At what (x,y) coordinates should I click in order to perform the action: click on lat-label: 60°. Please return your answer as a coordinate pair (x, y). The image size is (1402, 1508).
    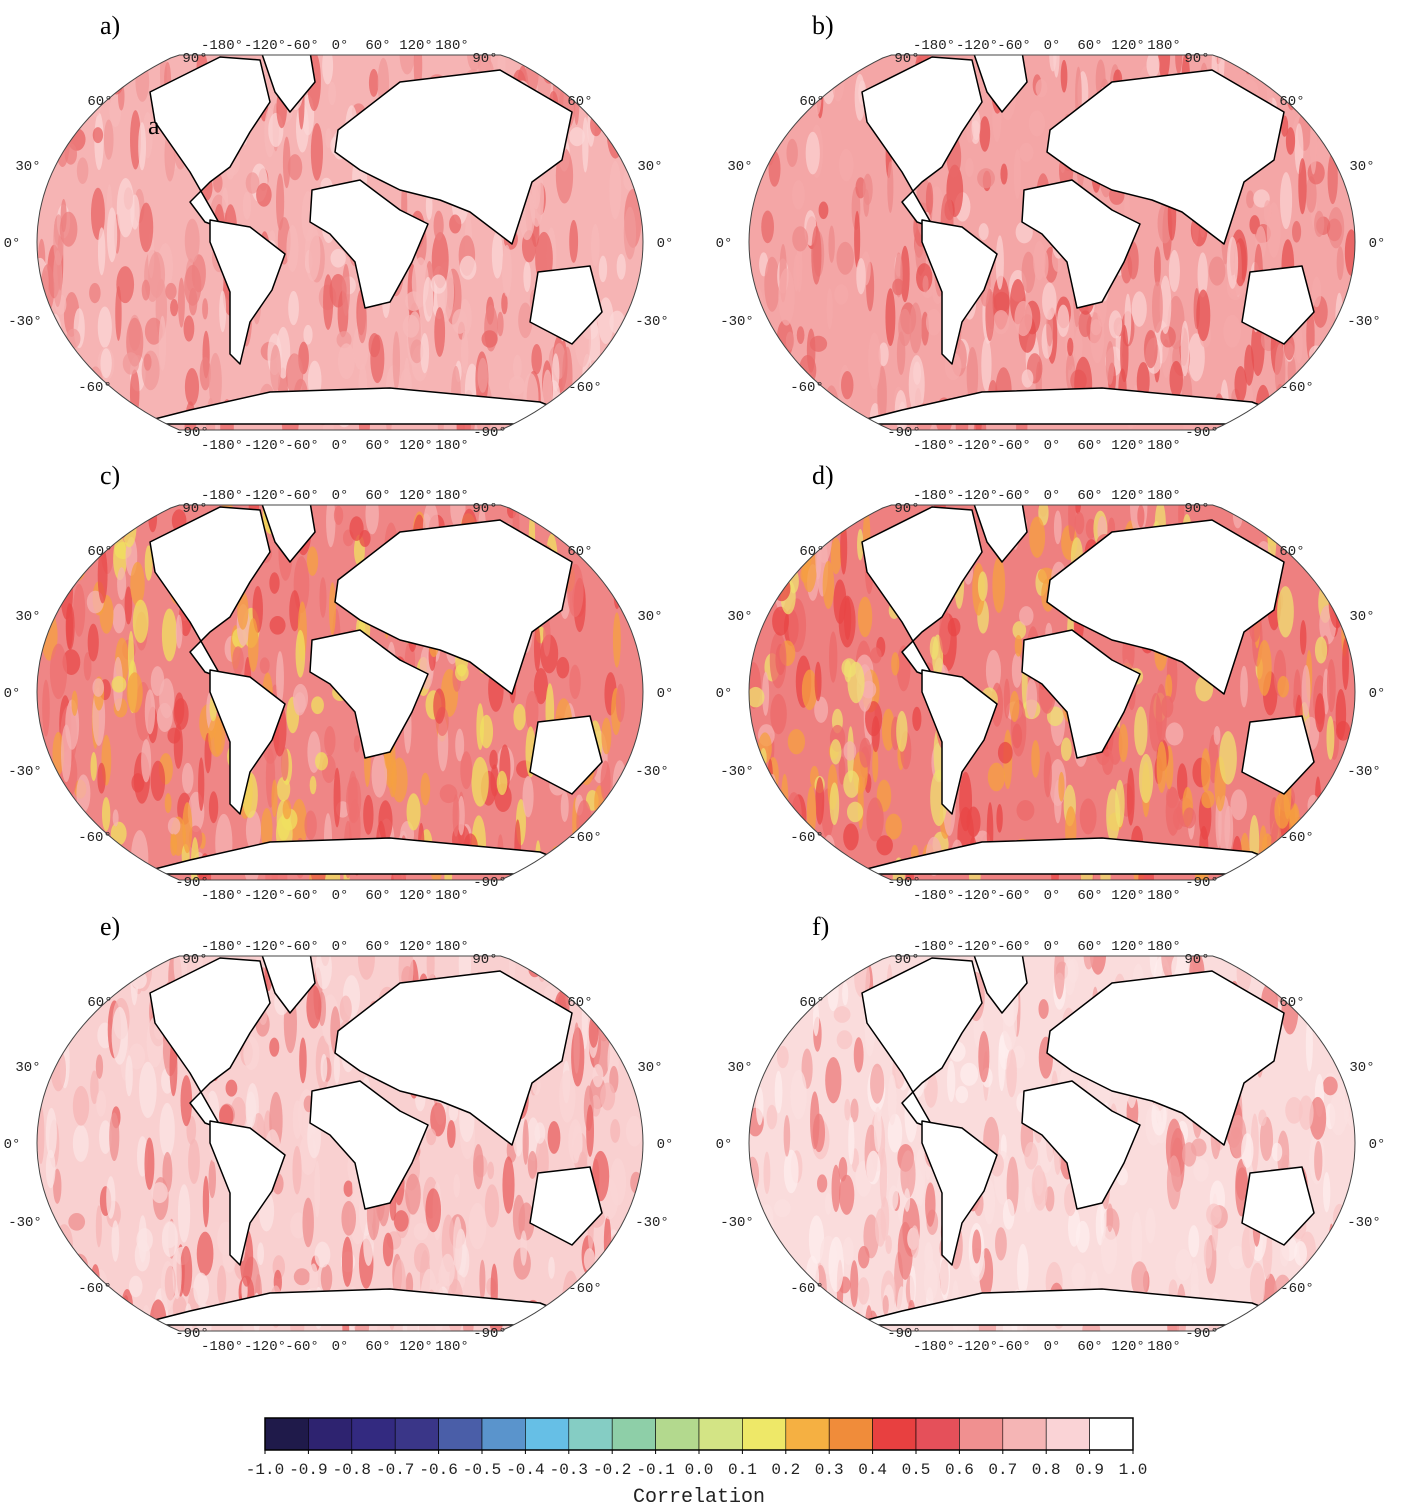
    Looking at the image, I should click on (811, 1003).